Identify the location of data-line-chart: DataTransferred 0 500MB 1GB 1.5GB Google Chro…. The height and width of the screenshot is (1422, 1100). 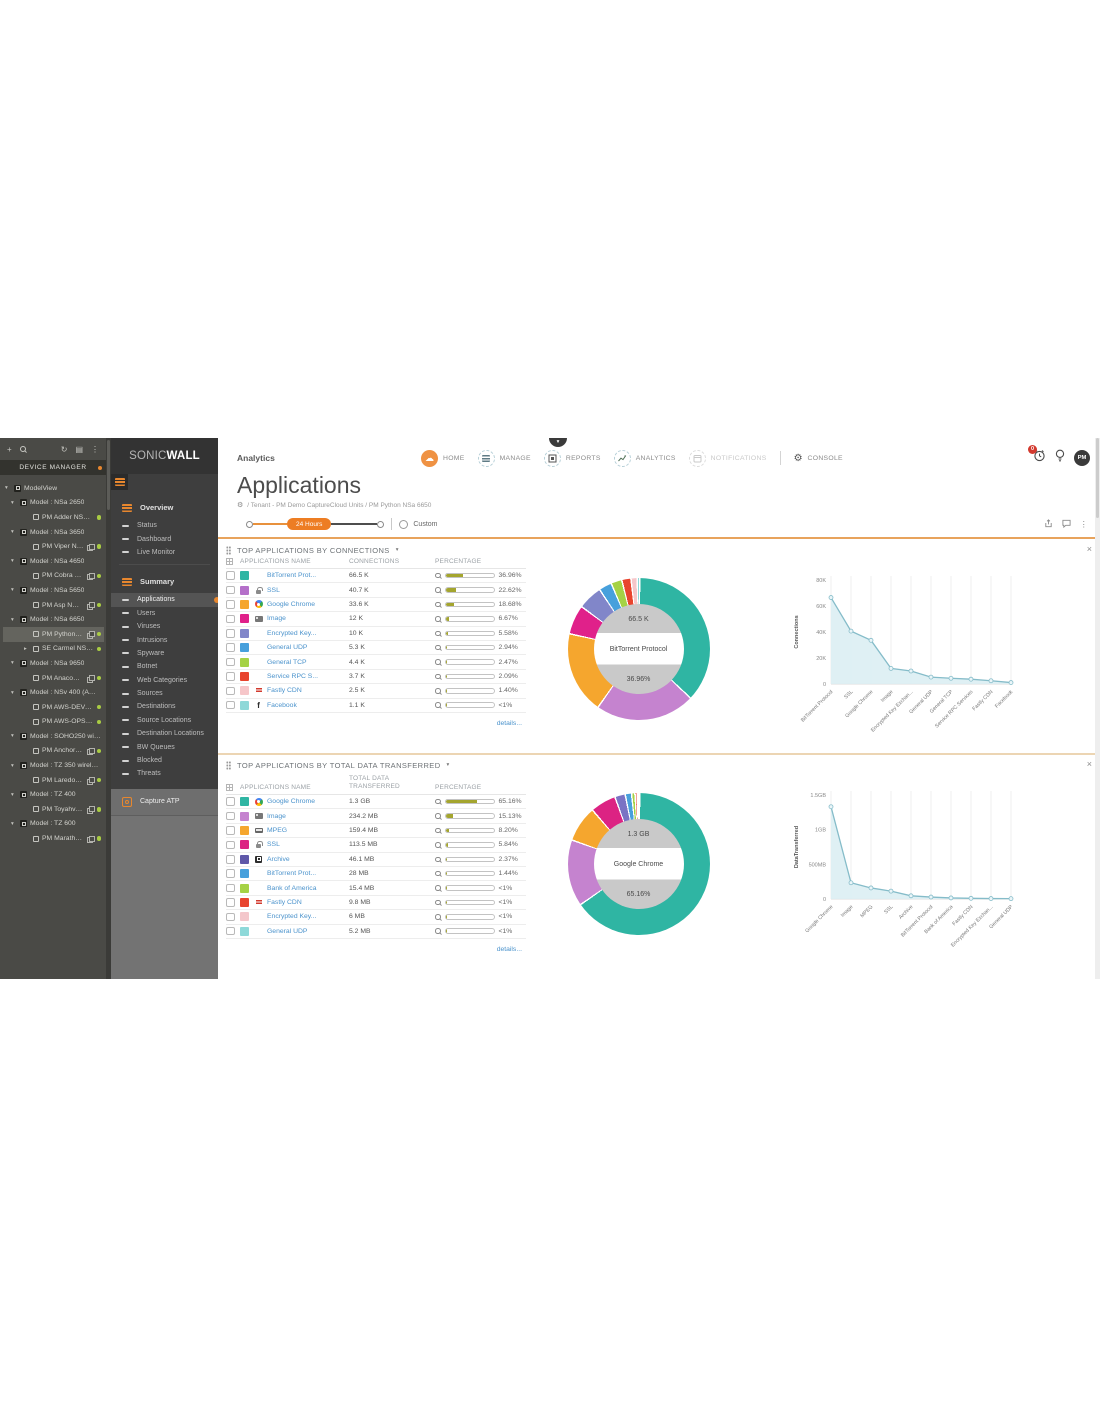
(925, 874).